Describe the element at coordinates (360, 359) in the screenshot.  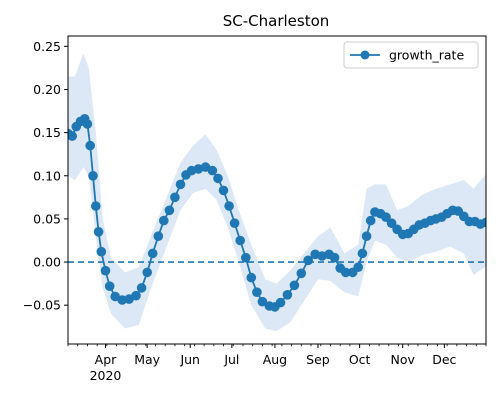
I see `x-tick-label: Oct` at that location.